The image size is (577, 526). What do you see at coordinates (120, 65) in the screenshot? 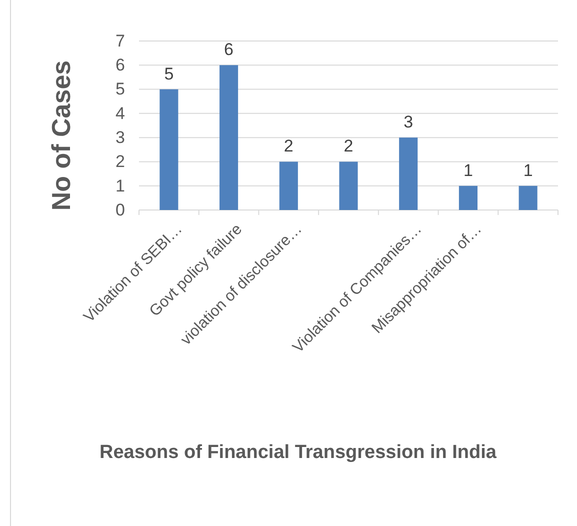
I see `y-tick-label: 6` at bounding box center [120, 65].